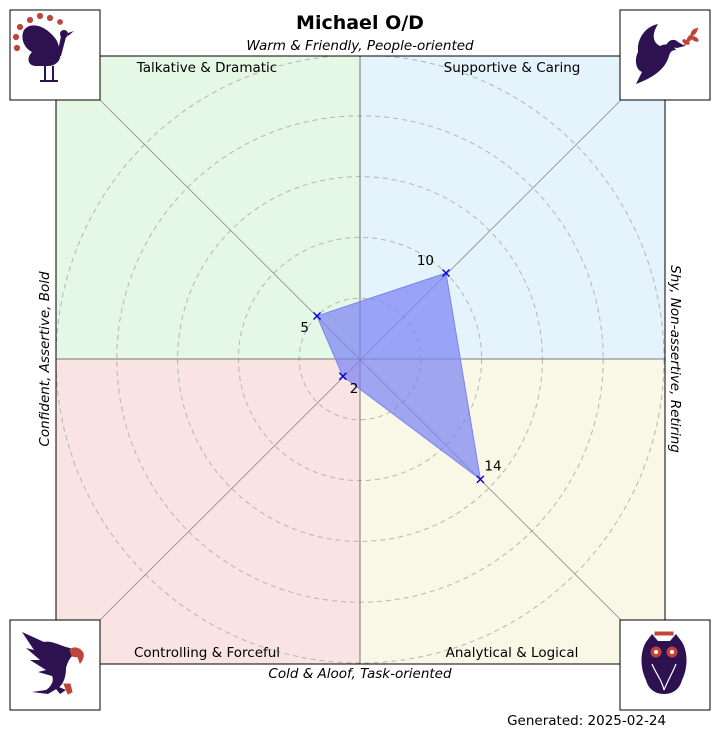 The image size is (720, 739). Describe the element at coordinates (55, 665) in the screenshot. I see `eagle-icon` at that location.